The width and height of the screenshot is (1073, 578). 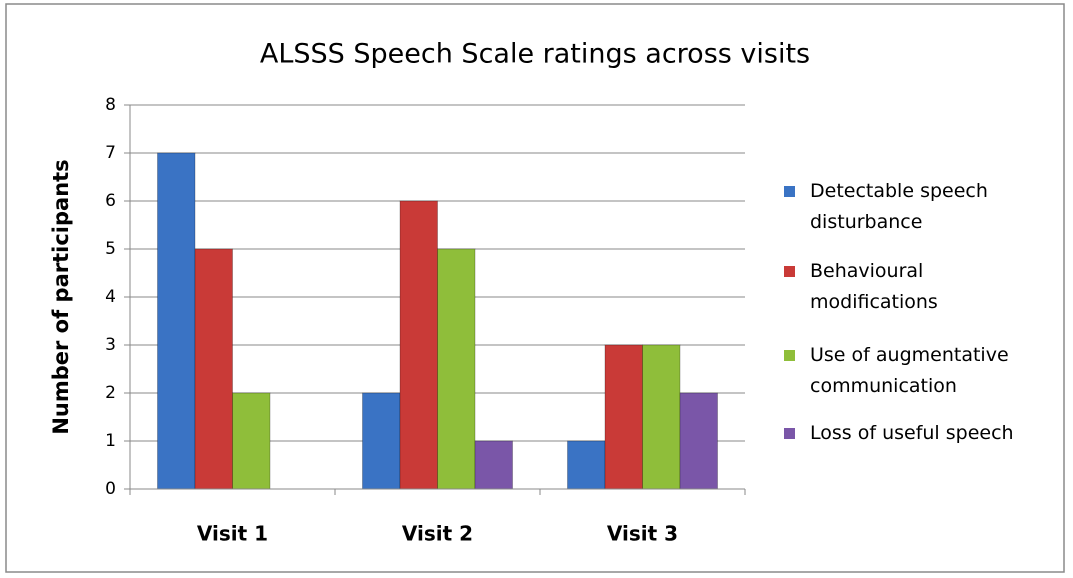 I want to click on legend-item: Behavioural modifications, so click(x=919, y=287).